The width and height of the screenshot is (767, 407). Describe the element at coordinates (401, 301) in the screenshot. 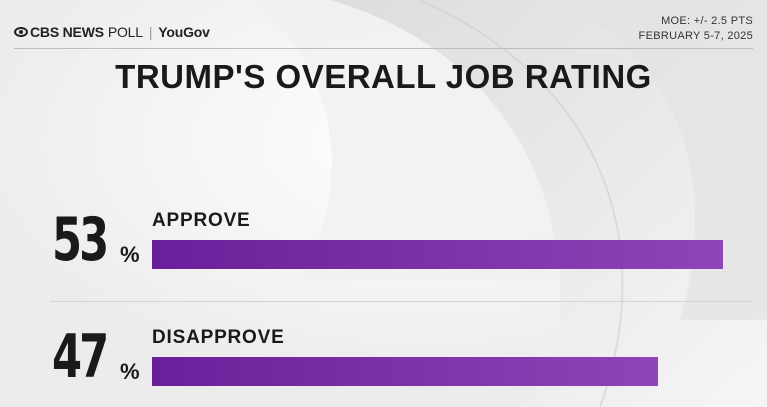

I see `row-divider` at that location.